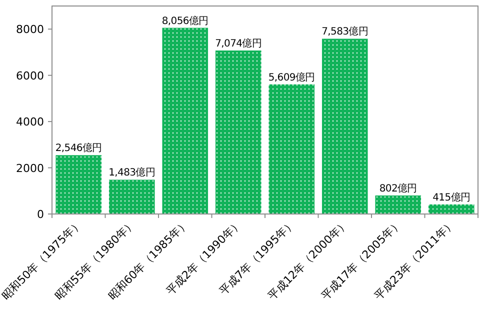 Image resolution: width=491 pixels, height=320 pixels. Describe the element at coordinates (132, 172) in the screenshot. I see `data-label: 1,483億円` at that location.